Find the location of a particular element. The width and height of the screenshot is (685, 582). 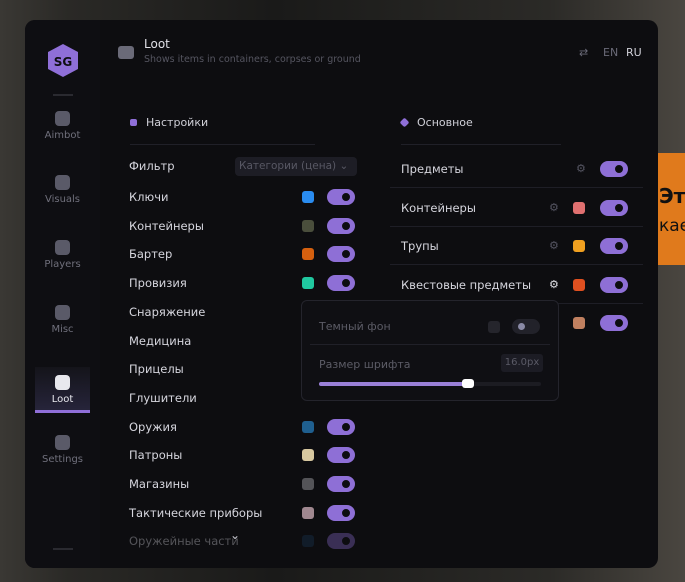

category-label: Провизия is located at coordinates (158, 283).